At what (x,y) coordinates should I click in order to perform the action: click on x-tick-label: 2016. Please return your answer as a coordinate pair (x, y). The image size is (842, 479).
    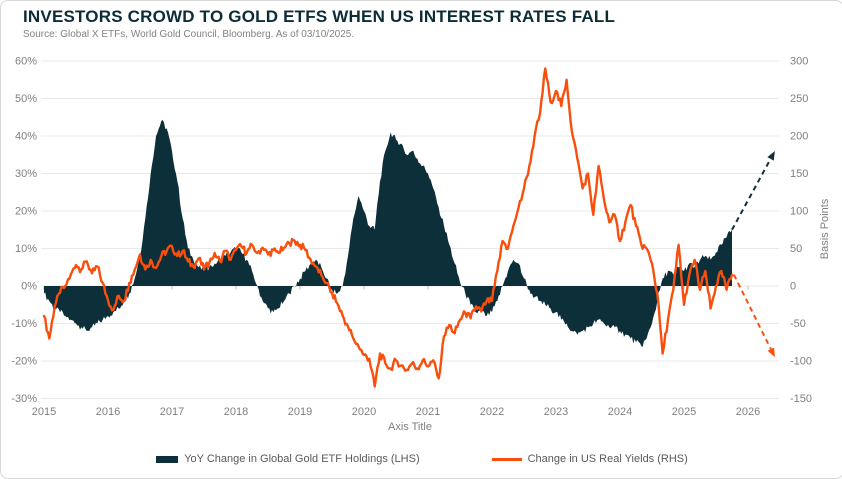
    Looking at the image, I should click on (108, 412).